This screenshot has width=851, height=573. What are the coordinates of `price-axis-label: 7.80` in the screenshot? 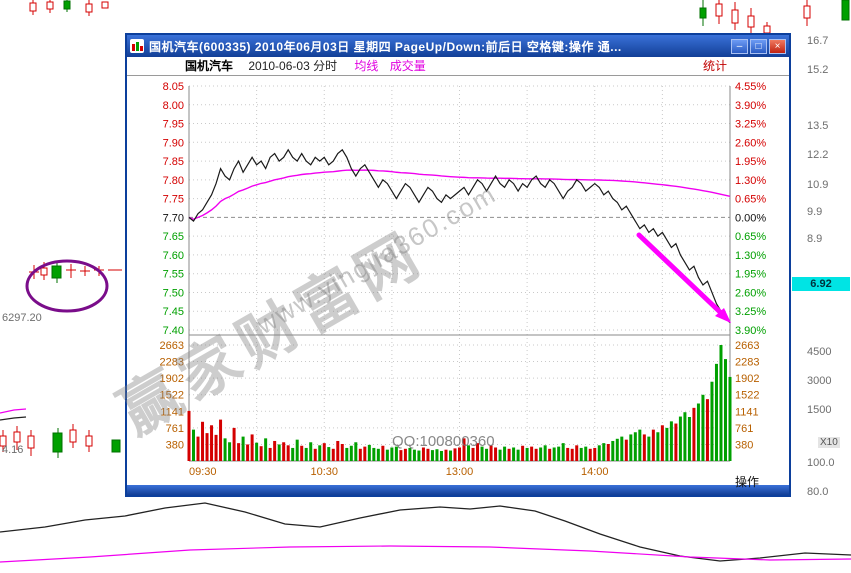 It's located at (173, 181).